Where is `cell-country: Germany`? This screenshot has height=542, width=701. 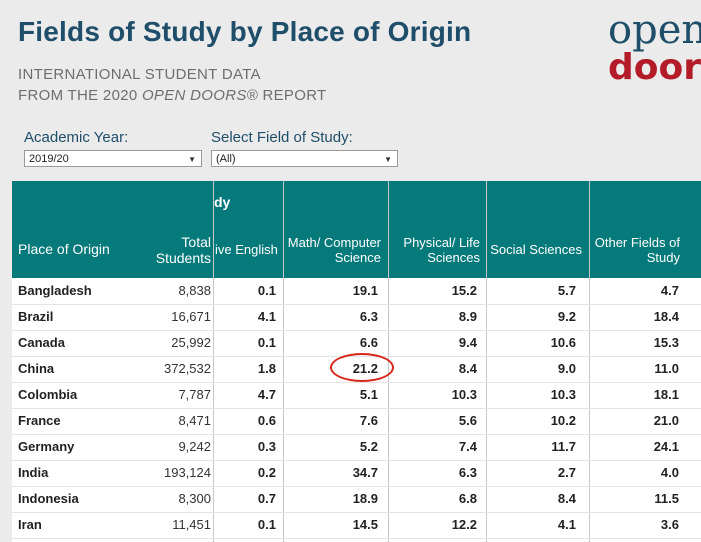
cell-country: Germany is located at coordinates (46, 446).